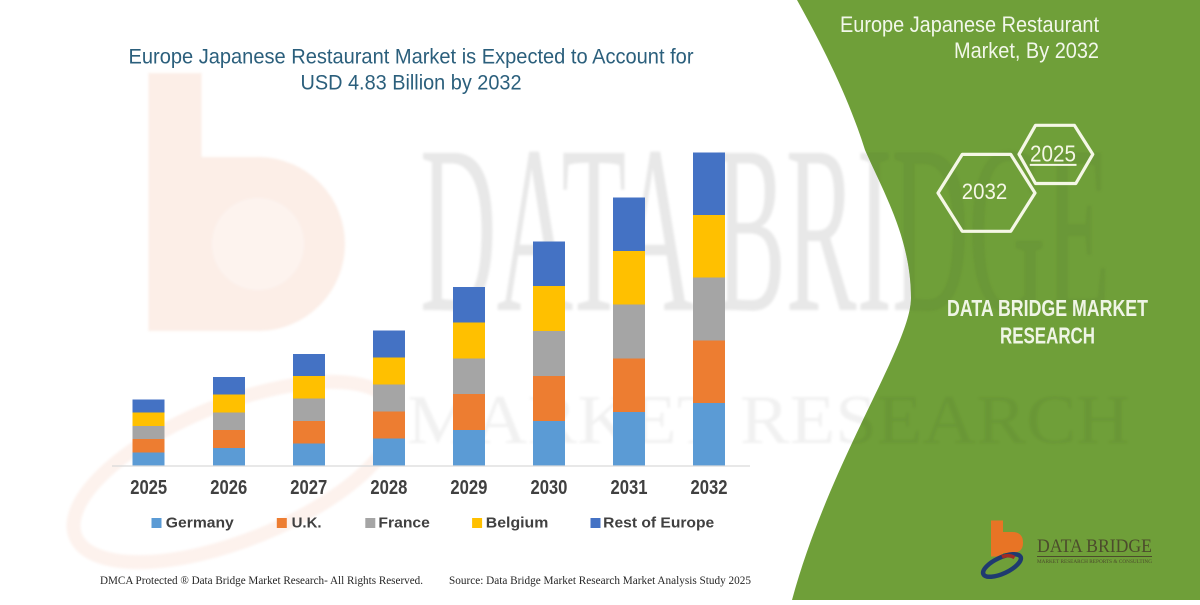 This screenshot has height=605, width=1200. Describe the element at coordinates (1094, 562) in the screenshot. I see `svg-text:MARKET RESEARCH REPORTS & CONS: MARKET RESEARCH REPORTS & CONSULTING` at that location.